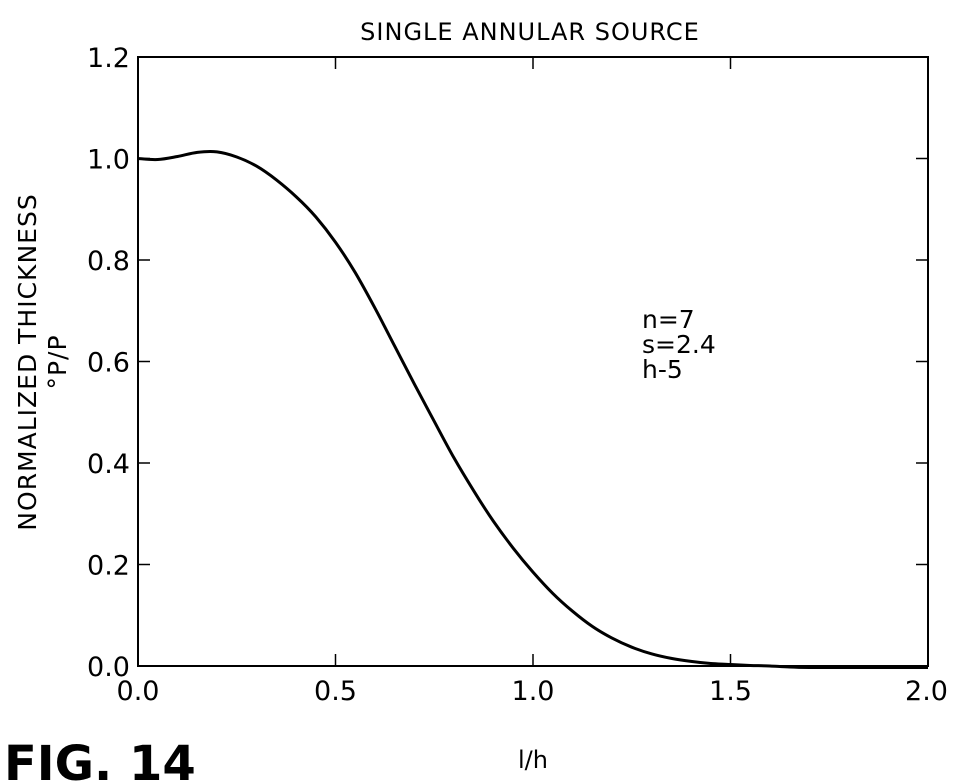  I want to click on x-tick-label: 2.0, so click(926, 691).